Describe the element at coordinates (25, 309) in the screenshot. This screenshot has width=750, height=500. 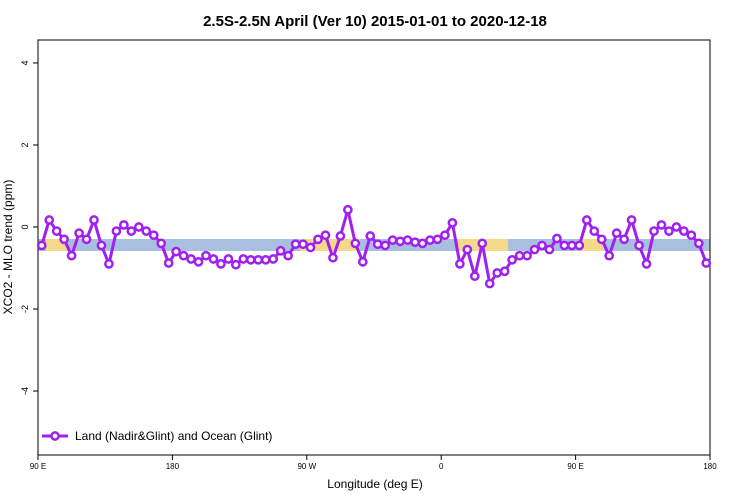
I see `y-tick-label: -2` at that location.